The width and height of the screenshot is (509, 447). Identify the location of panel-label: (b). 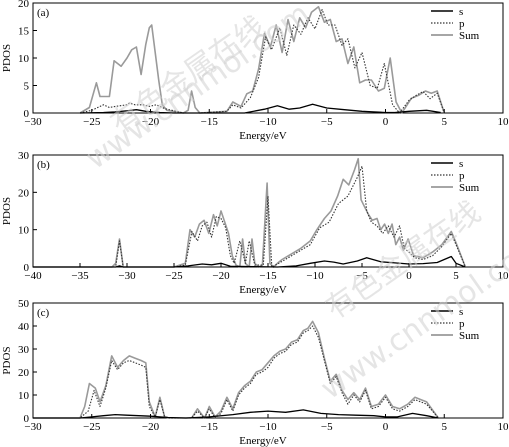
(43, 165).